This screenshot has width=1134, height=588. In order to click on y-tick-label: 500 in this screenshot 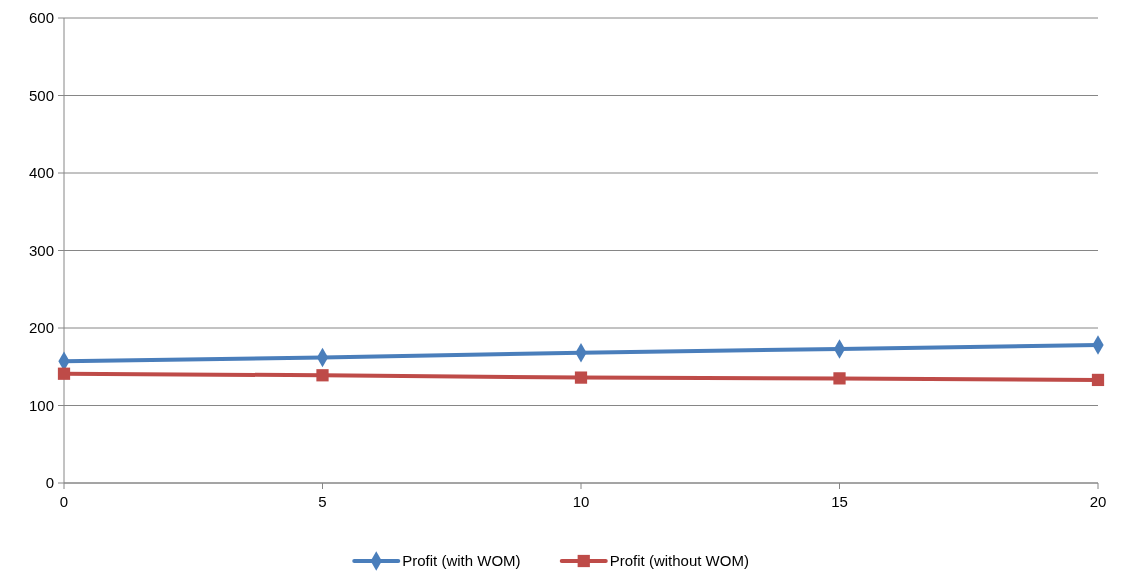, I will do `click(41, 95)`.